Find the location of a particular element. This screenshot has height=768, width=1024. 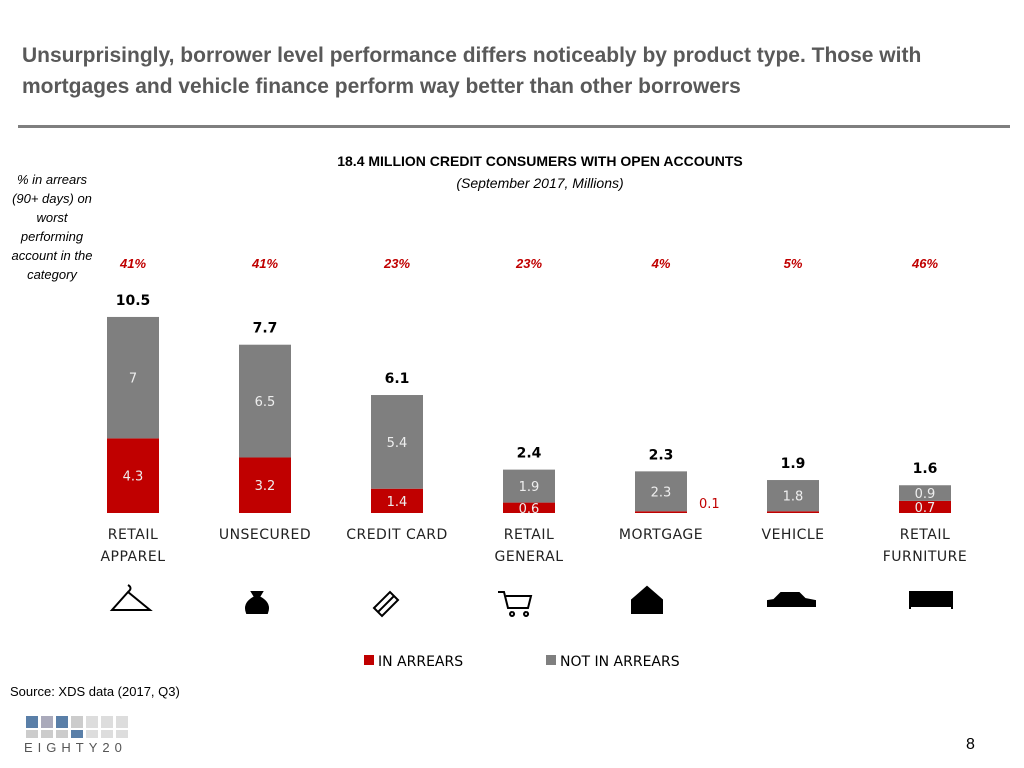

segment-label: 4.3 is located at coordinates (133, 477).